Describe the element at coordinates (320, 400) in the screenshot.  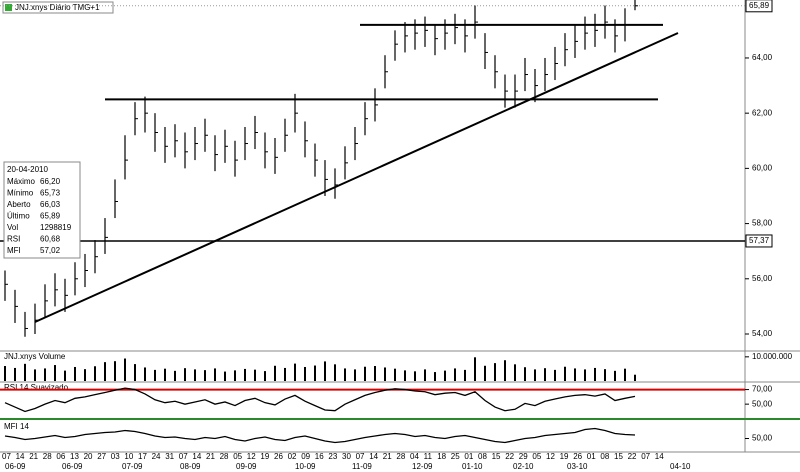
I see `rsi-line` at that location.